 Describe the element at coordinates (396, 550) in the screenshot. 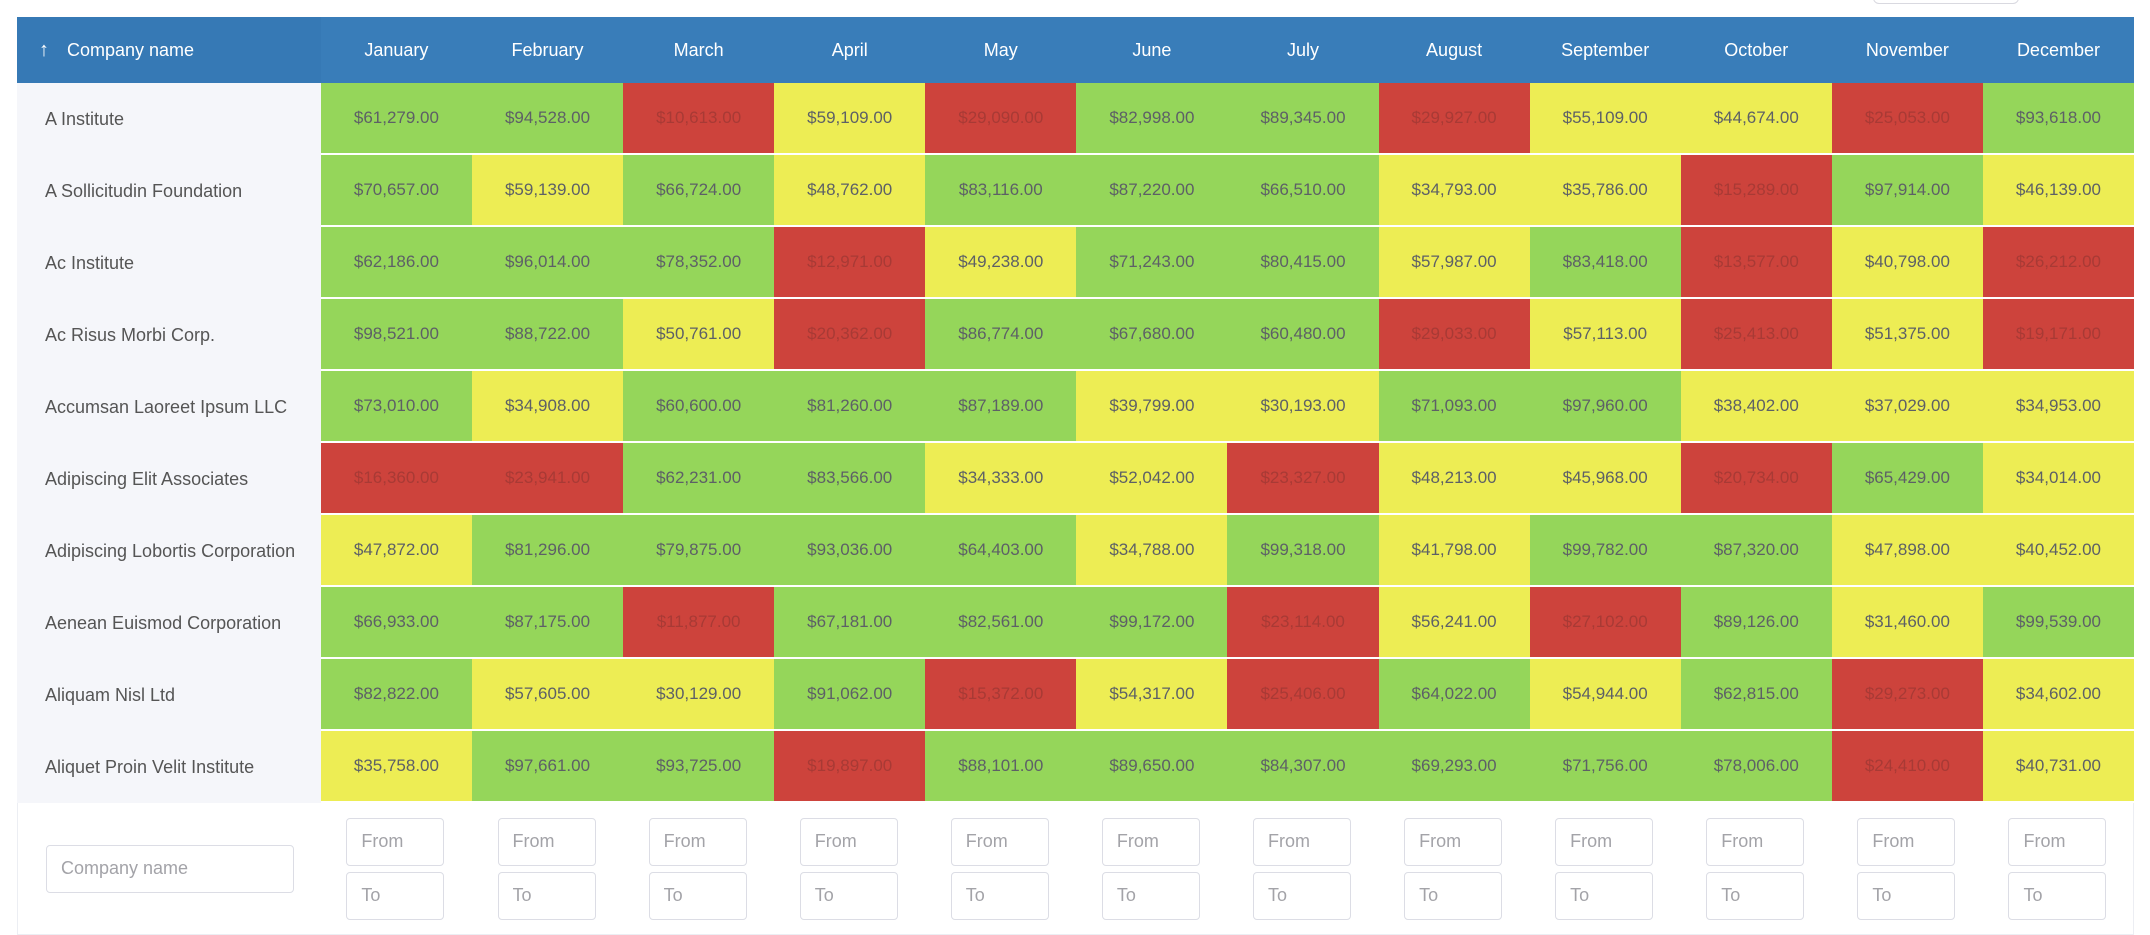

I see `value-cell-january: $47,872.00` at that location.